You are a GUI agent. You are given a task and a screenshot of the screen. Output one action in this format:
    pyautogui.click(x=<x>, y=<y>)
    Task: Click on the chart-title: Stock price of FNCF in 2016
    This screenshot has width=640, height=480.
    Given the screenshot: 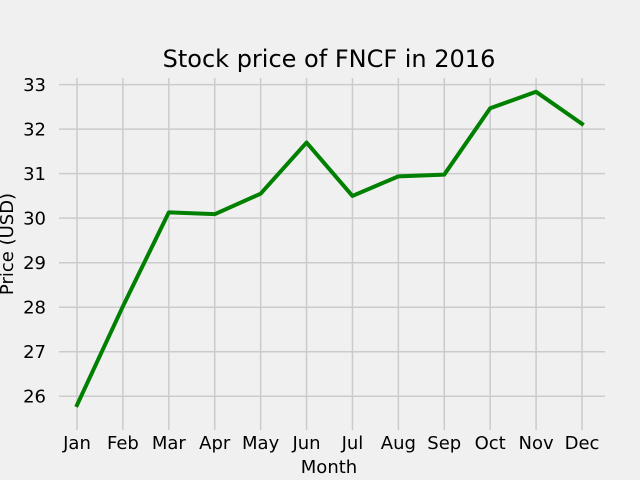 What is the action you would take?
    pyautogui.click(x=329, y=59)
    